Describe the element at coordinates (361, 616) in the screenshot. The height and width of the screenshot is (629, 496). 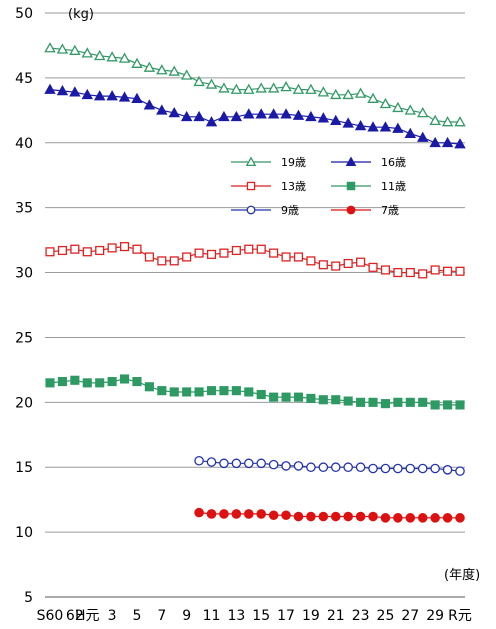
I see `x-tick-label: 23` at that location.